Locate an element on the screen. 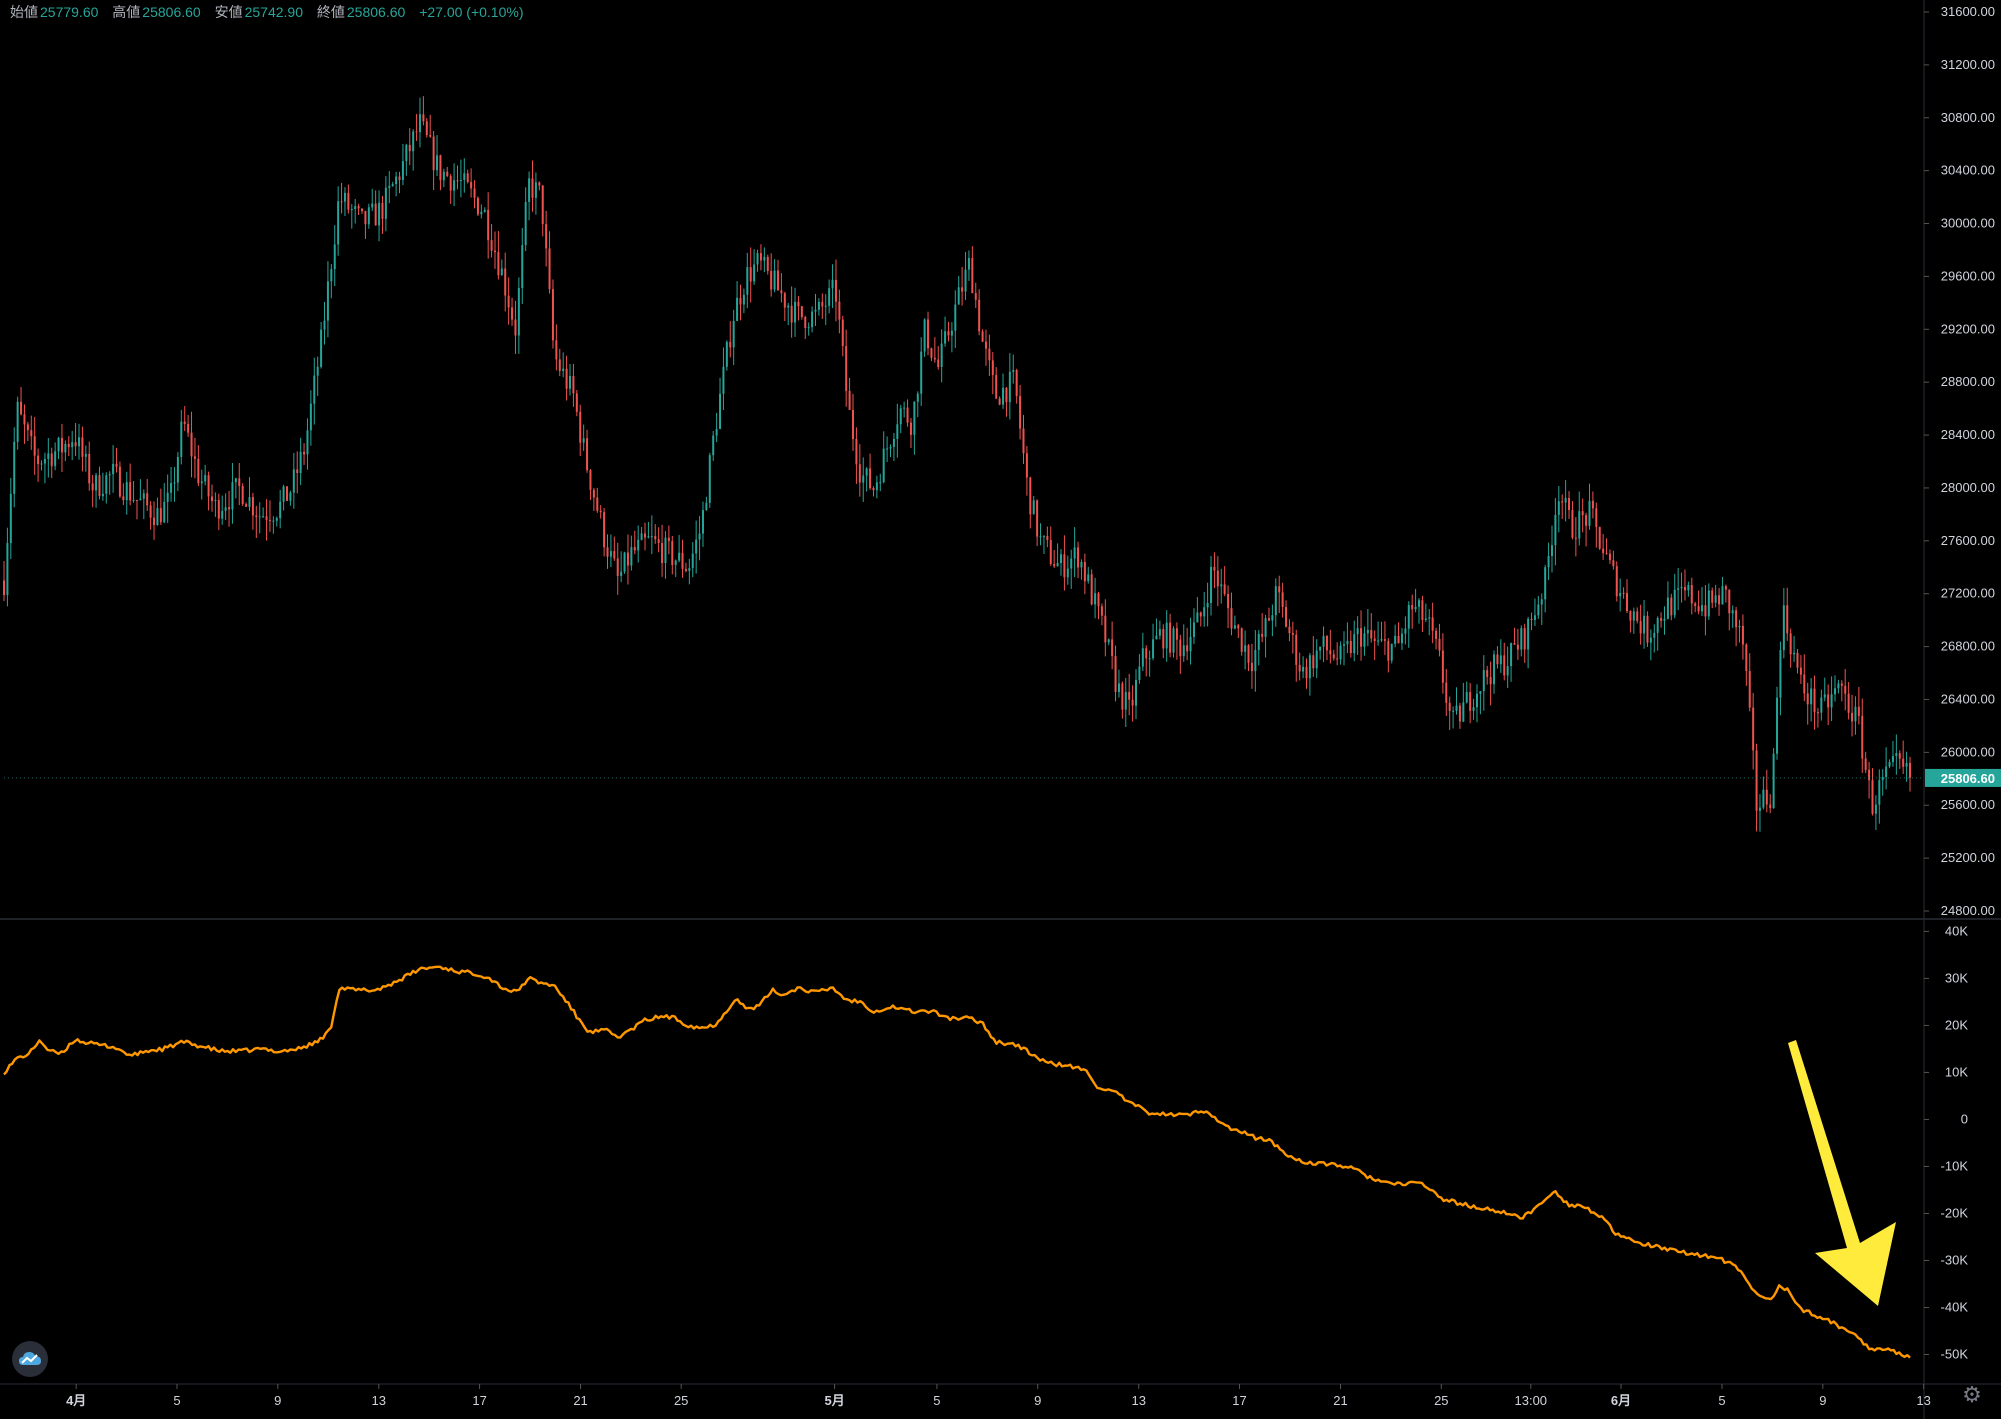 The width and height of the screenshot is (2001, 1419). time-tick-label: 5月 is located at coordinates (834, 1400).